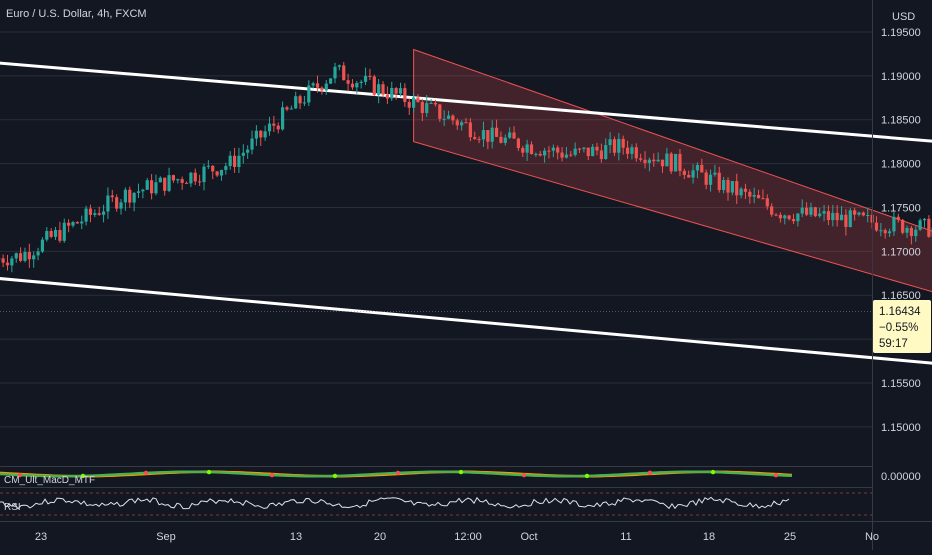  I want to click on time-tick-label: 20, so click(380, 537).